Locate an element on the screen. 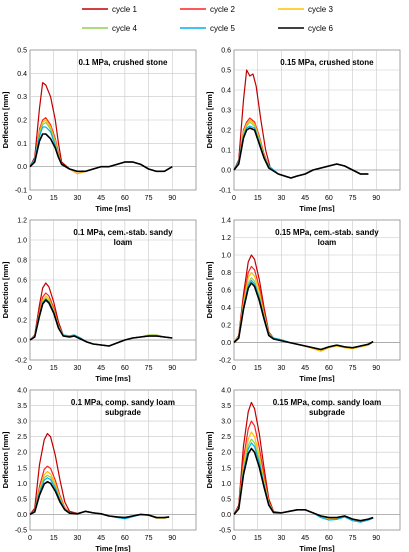  y-tick-label: 0.5 is located at coordinates (22, 499).